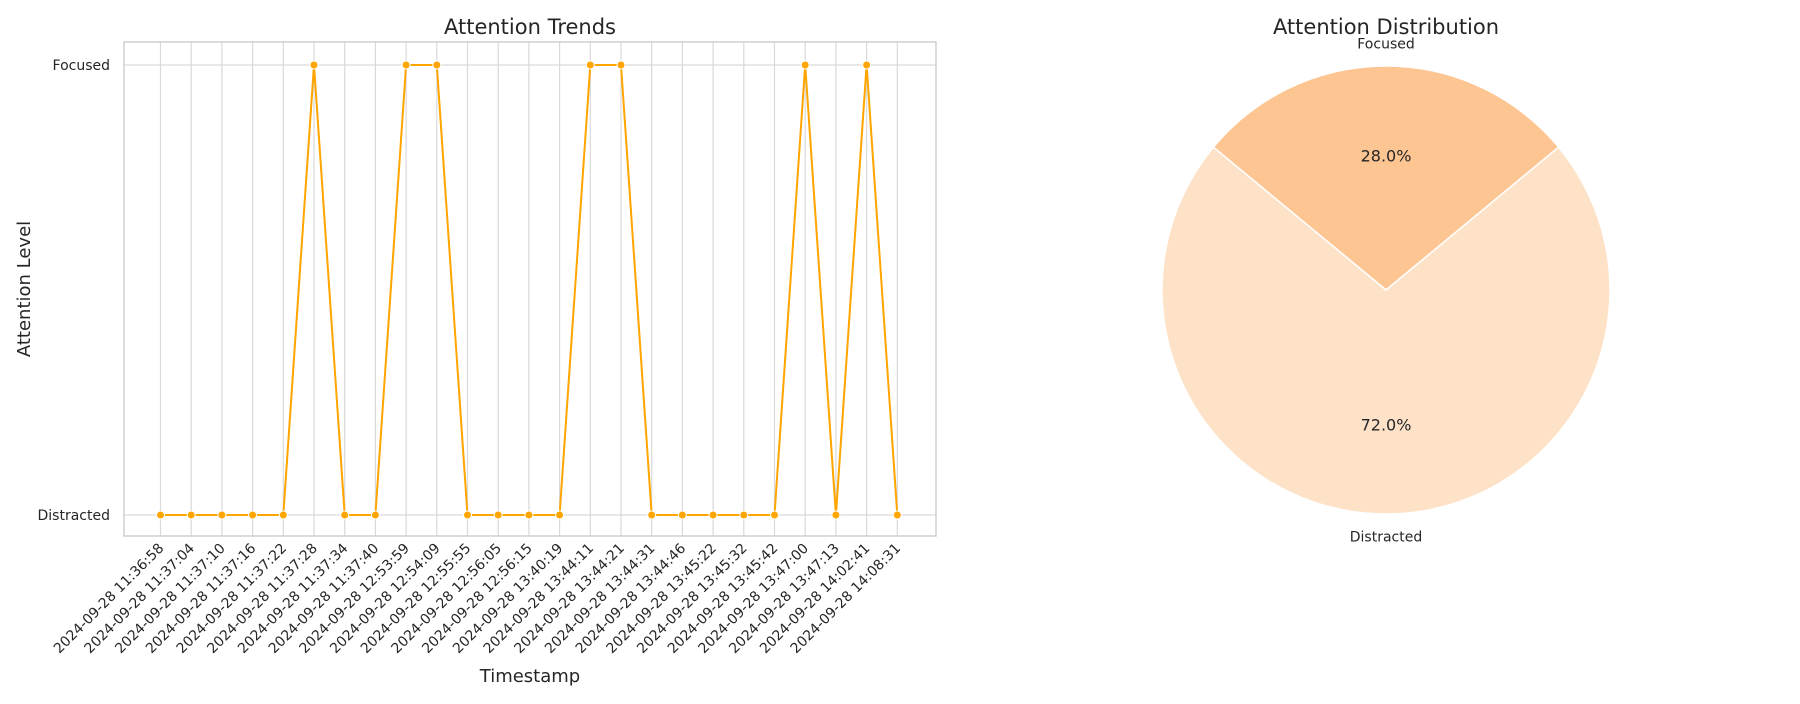 The image size is (1800, 704). I want to click on pie-slice-focused, so click(1386, 178).